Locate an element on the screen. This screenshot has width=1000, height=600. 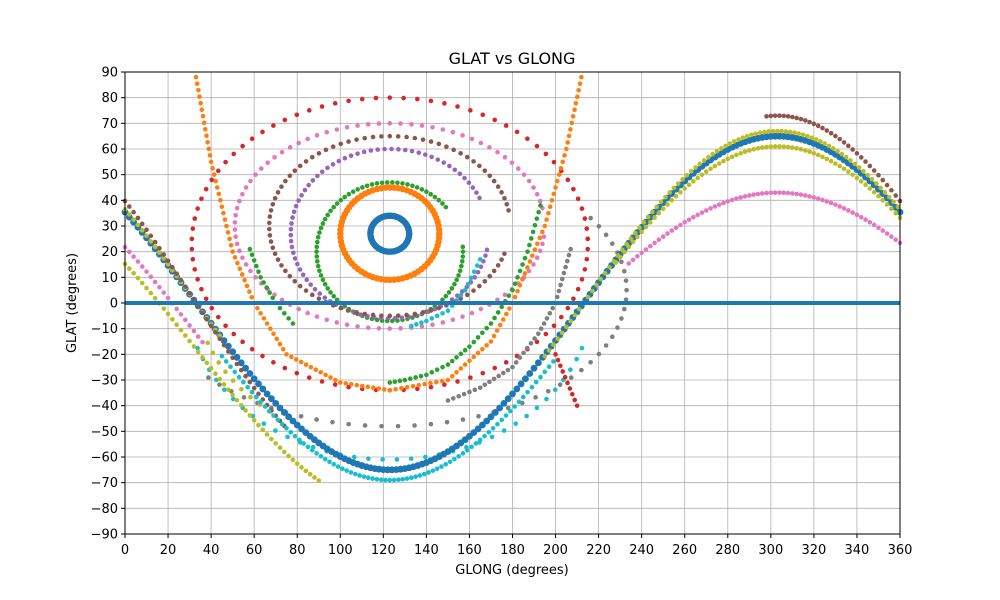
y-tick-label: 90 is located at coordinates (109, 73).